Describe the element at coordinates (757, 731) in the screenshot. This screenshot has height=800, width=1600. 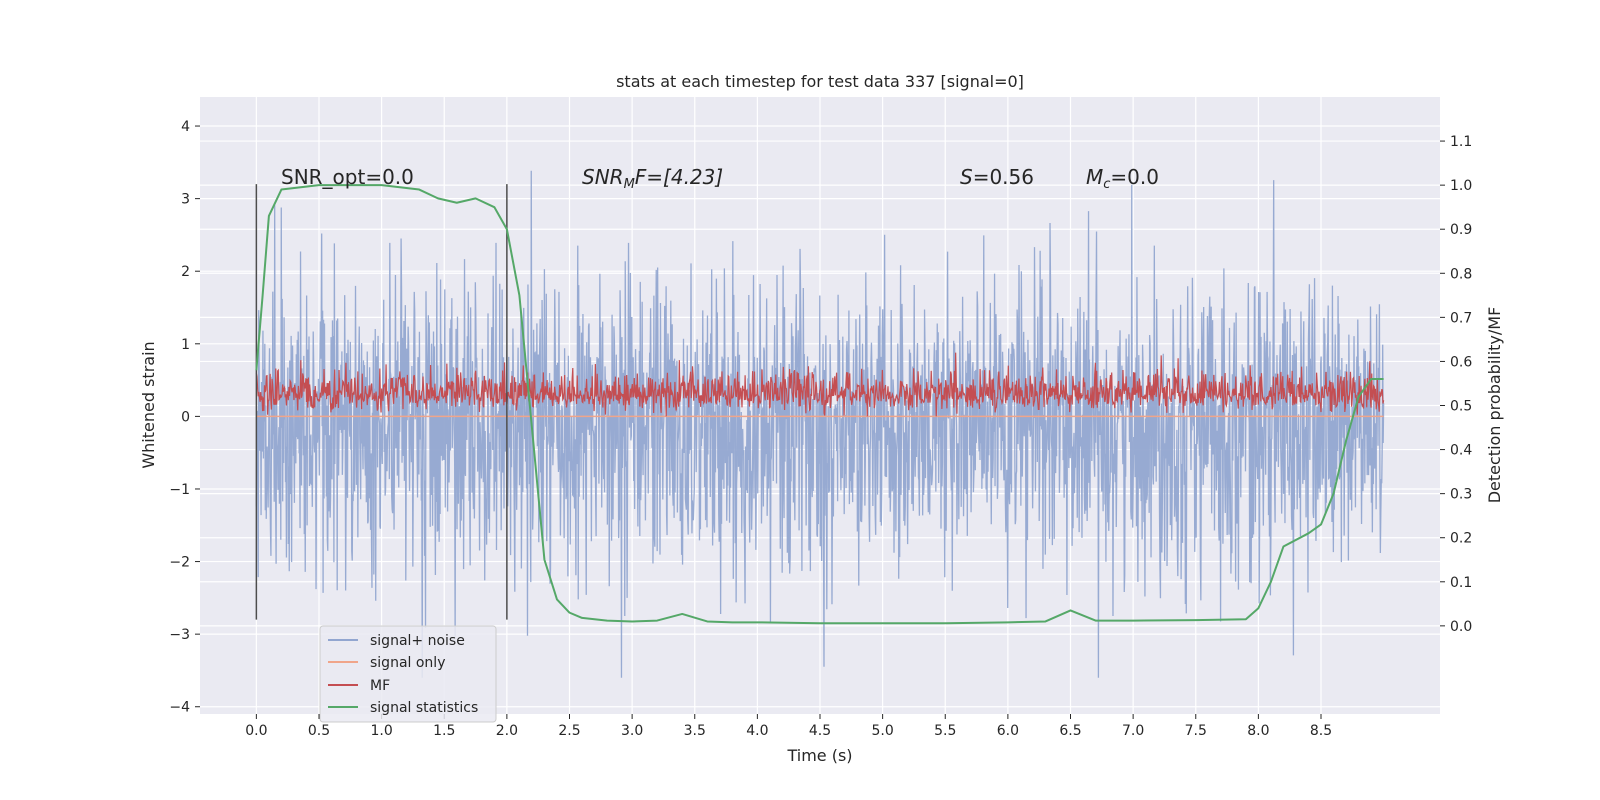
I see `x-tick-label: 4.0` at that location.